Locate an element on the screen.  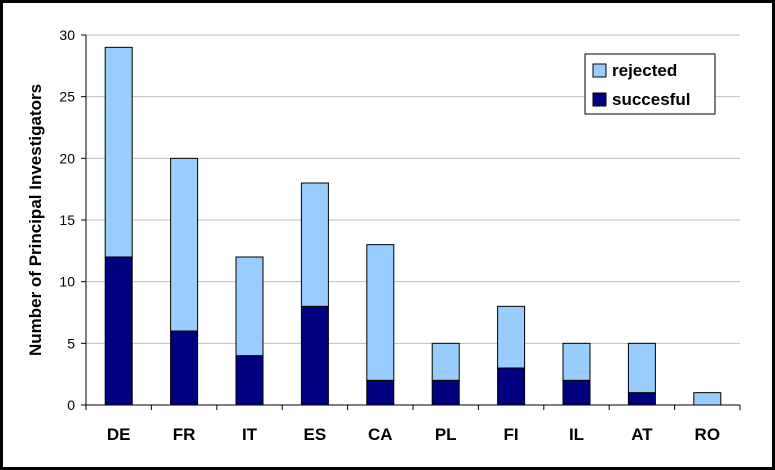
x-category-label-ro: RO is located at coordinates (708, 434).